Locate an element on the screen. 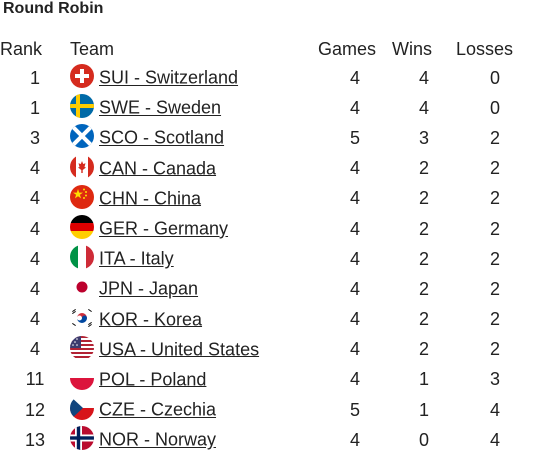 This screenshot has width=534, height=465. table-row: 1 SUI - Switzerland 4 4 0 is located at coordinates (267, 78).